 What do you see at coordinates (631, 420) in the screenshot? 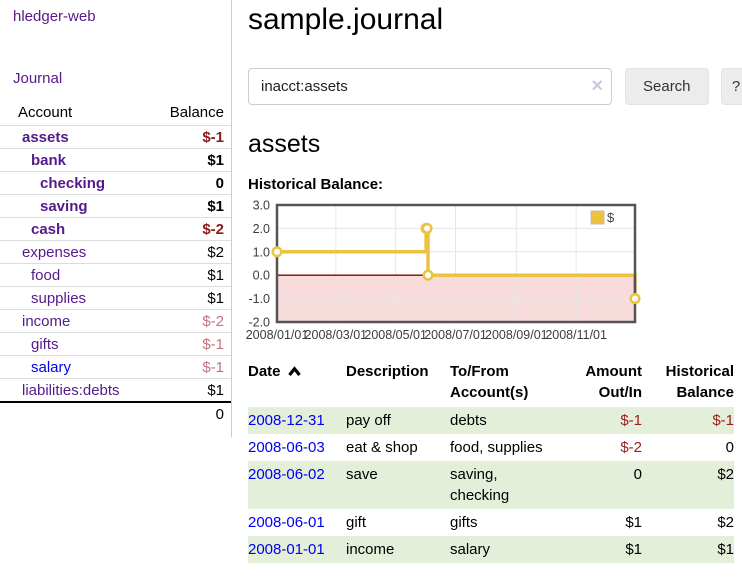
I see `transaction-amount: $-1` at bounding box center [631, 420].